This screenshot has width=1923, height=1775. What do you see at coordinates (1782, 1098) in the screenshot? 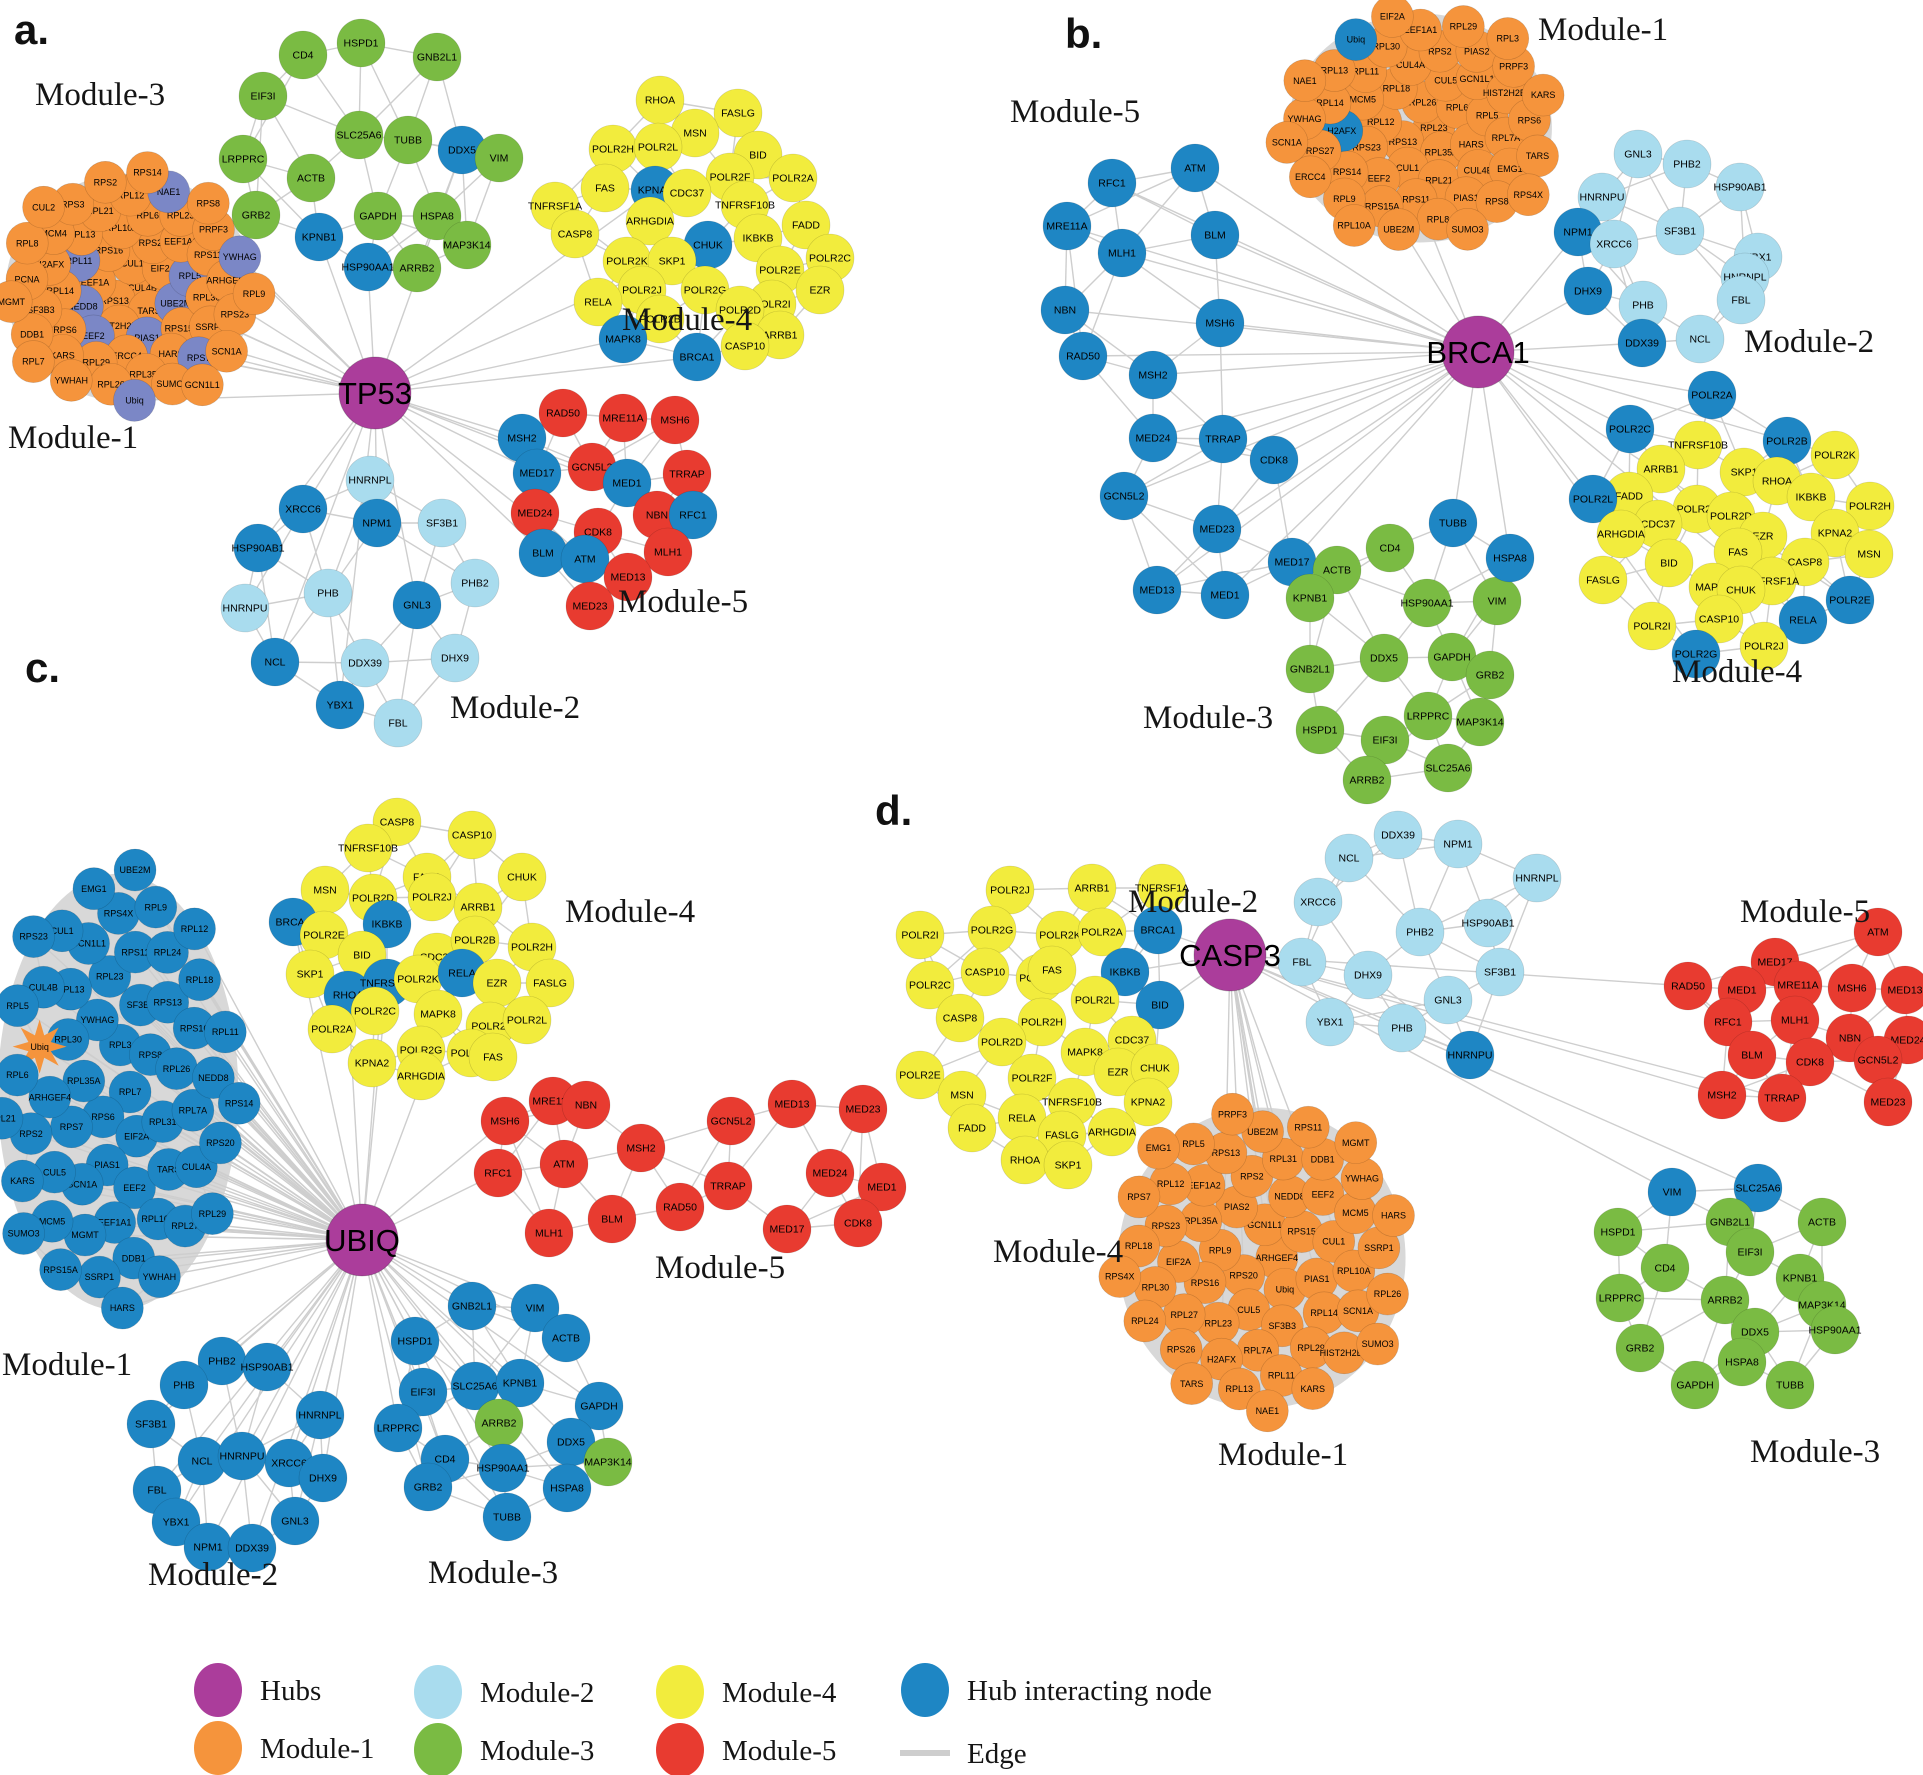
I see `node-TRRAP: TRRAP` at bounding box center [1782, 1098].